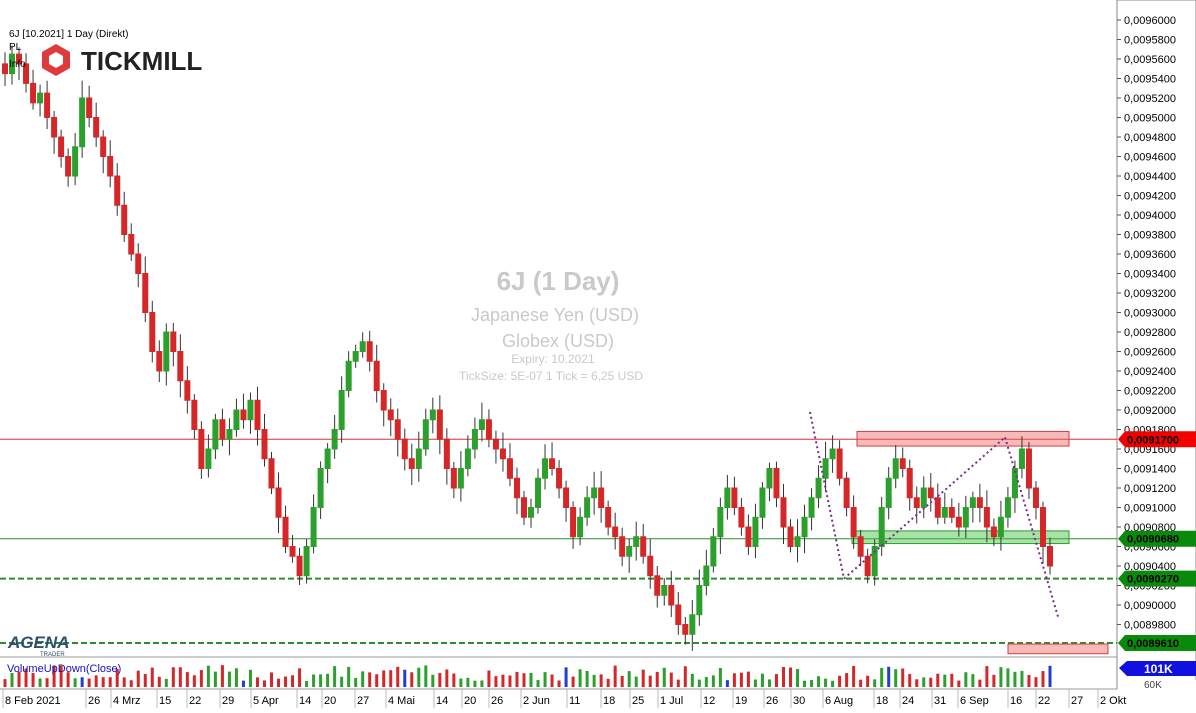  What do you see at coordinates (1150, 606) in the screenshot?
I see `price-tick-label: 0,0090000` at bounding box center [1150, 606].